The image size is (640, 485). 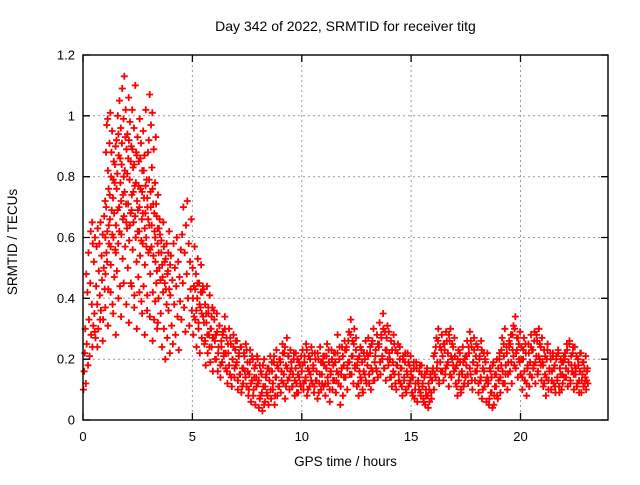 What do you see at coordinates (71, 115) in the screenshot?
I see `y-tick-label: 1` at bounding box center [71, 115].